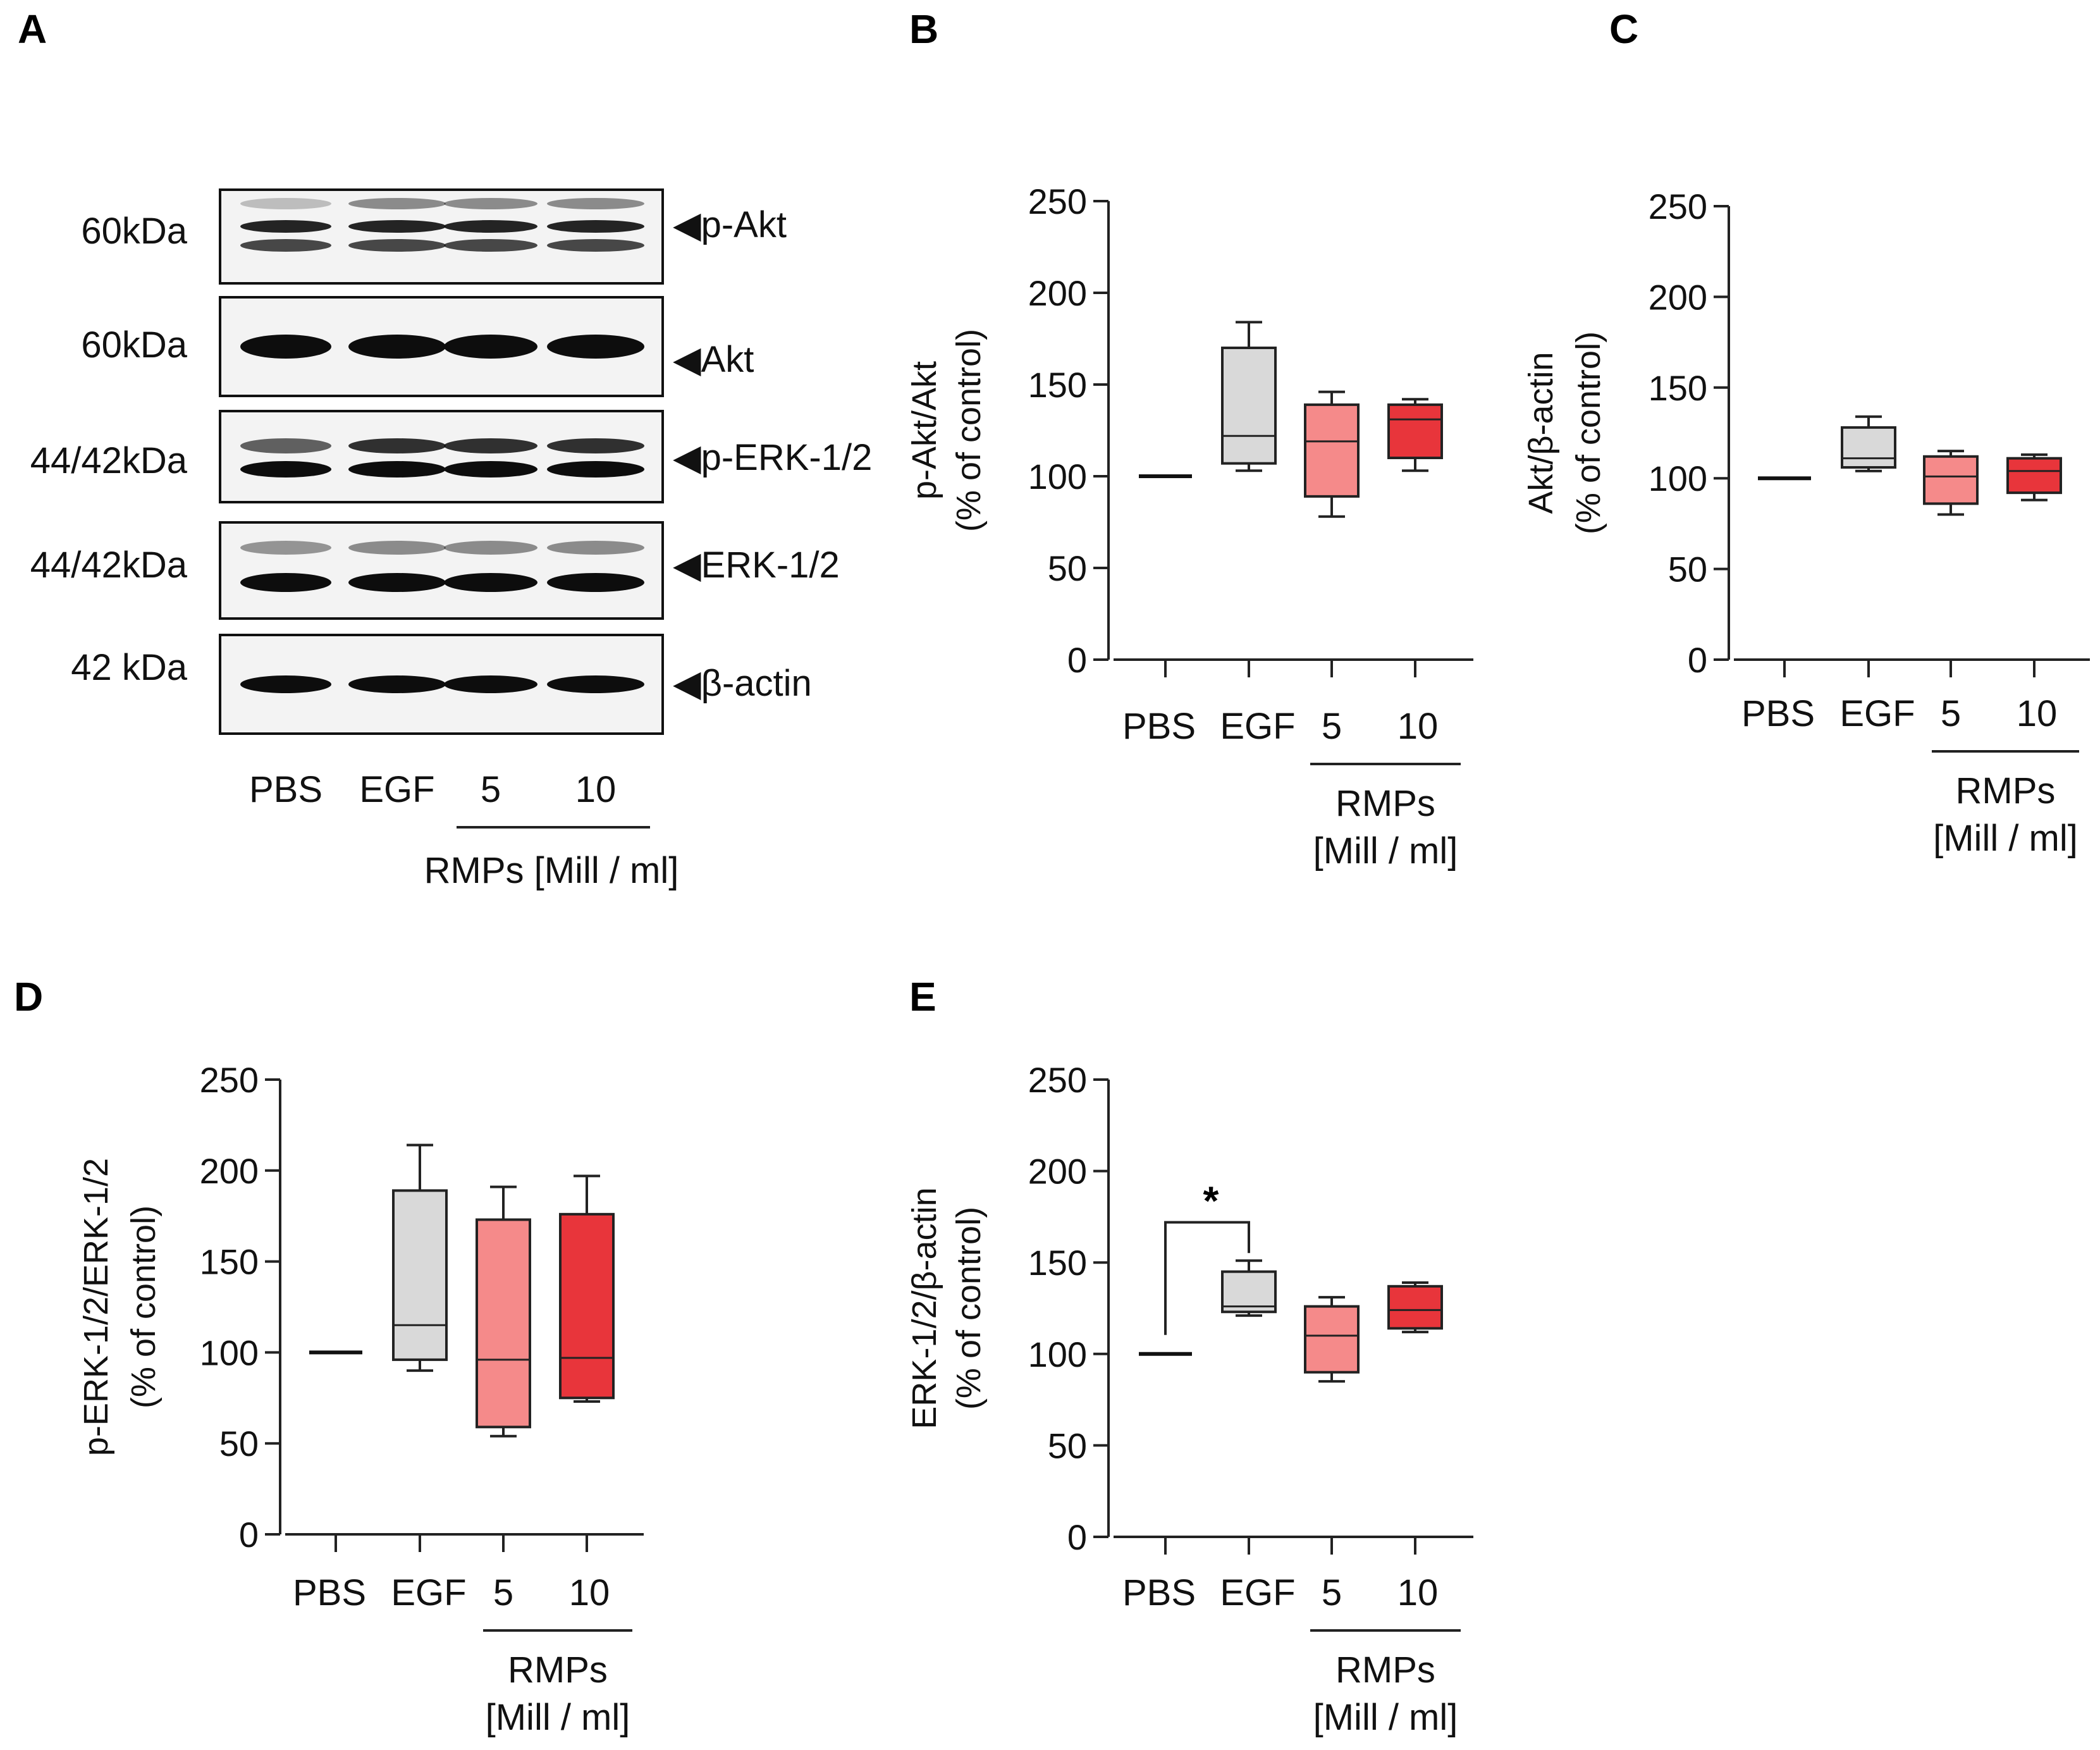 The width and height of the screenshot is (2100, 1750). Describe the element at coordinates (1687, 569) in the screenshot. I see `chart-c-ytick-label-50: 50` at that location.